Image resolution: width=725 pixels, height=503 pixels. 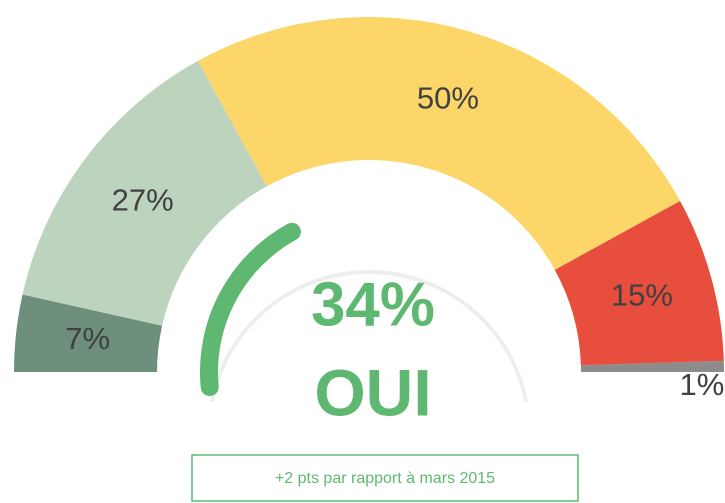 I want to click on segment-label: 15%, so click(x=642, y=295).